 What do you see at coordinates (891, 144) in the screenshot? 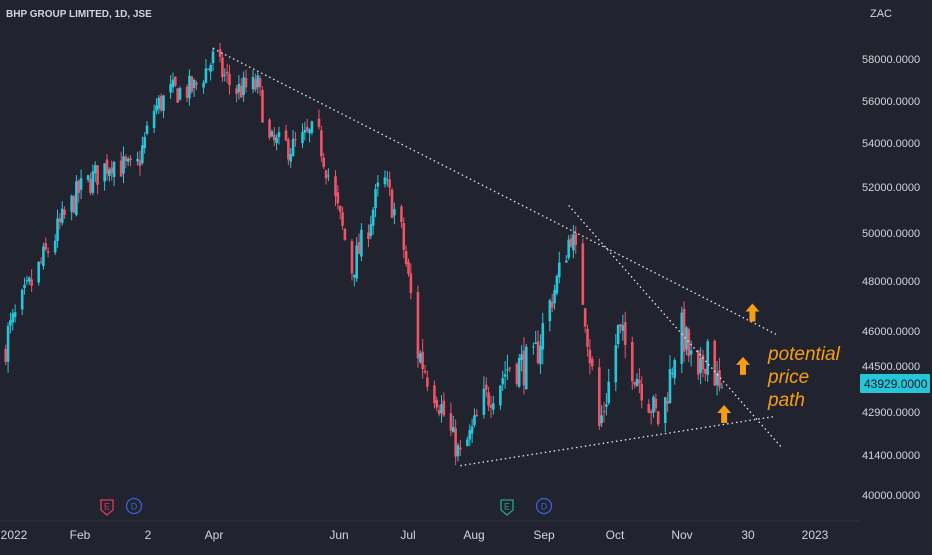
I see `price-tick-label: 54000.0000` at bounding box center [891, 144].